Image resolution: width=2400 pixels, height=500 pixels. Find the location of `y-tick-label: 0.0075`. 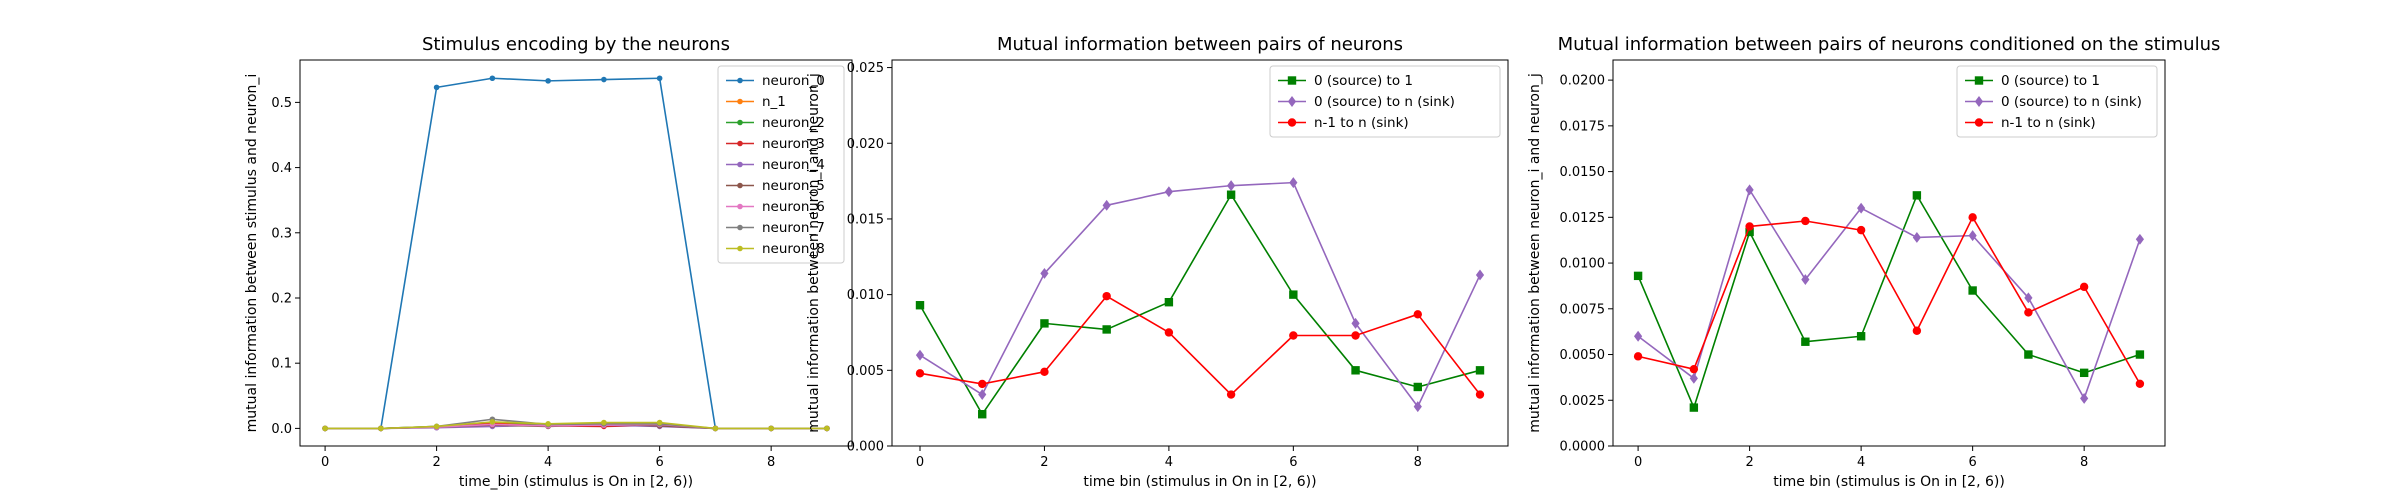

y-tick-label: 0.0075 is located at coordinates (1583, 309).